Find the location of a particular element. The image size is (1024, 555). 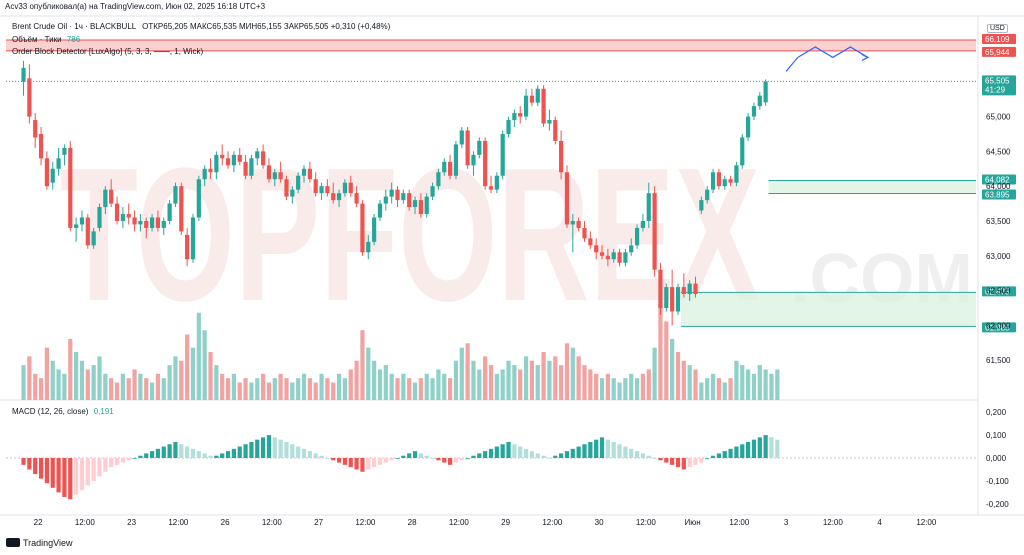

tradingview-logo: TradingView is located at coordinates (39, 543).